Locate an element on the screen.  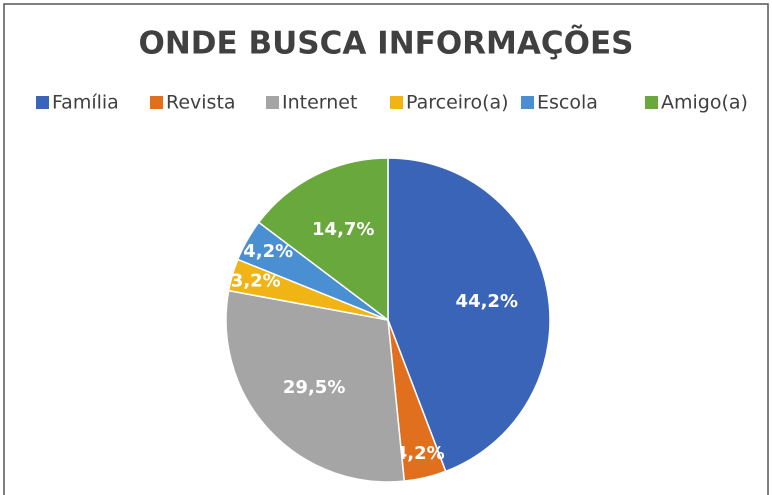
data-label: 44,2% is located at coordinates (487, 301).